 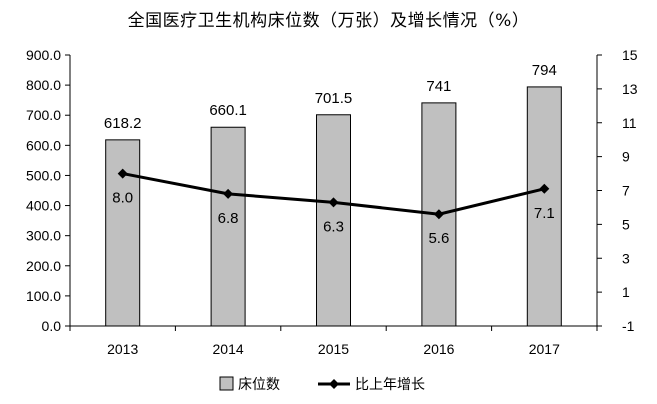 I want to click on y-left-tick-label: 800.0, so click(x=43, y=85).